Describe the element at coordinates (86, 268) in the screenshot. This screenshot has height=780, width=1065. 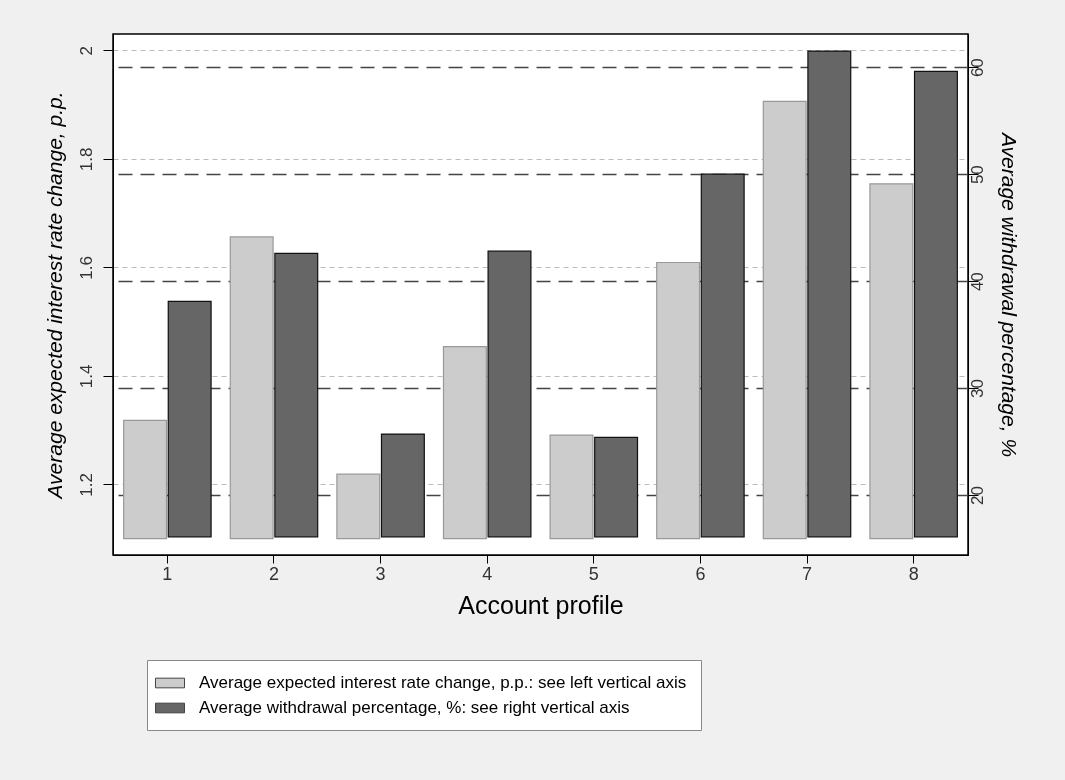
I see `y-tick-label: 1.6` at that location.